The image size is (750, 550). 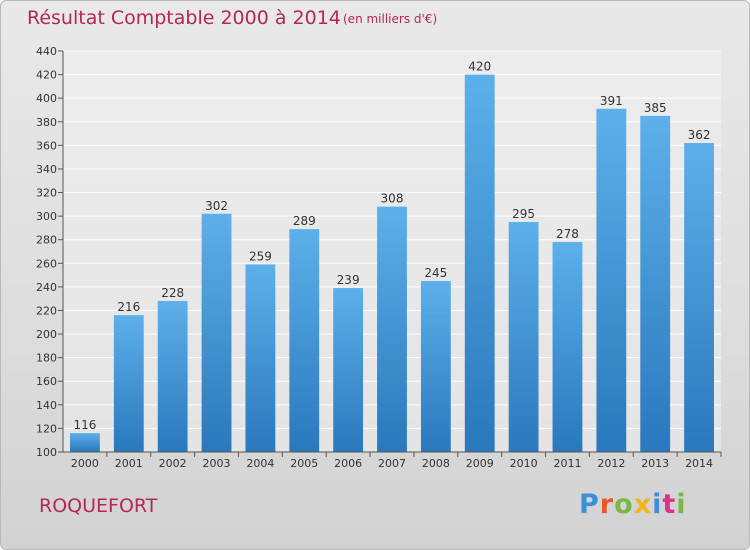 I want to click on y-tick-label: 100, so click(x=46, y=452).